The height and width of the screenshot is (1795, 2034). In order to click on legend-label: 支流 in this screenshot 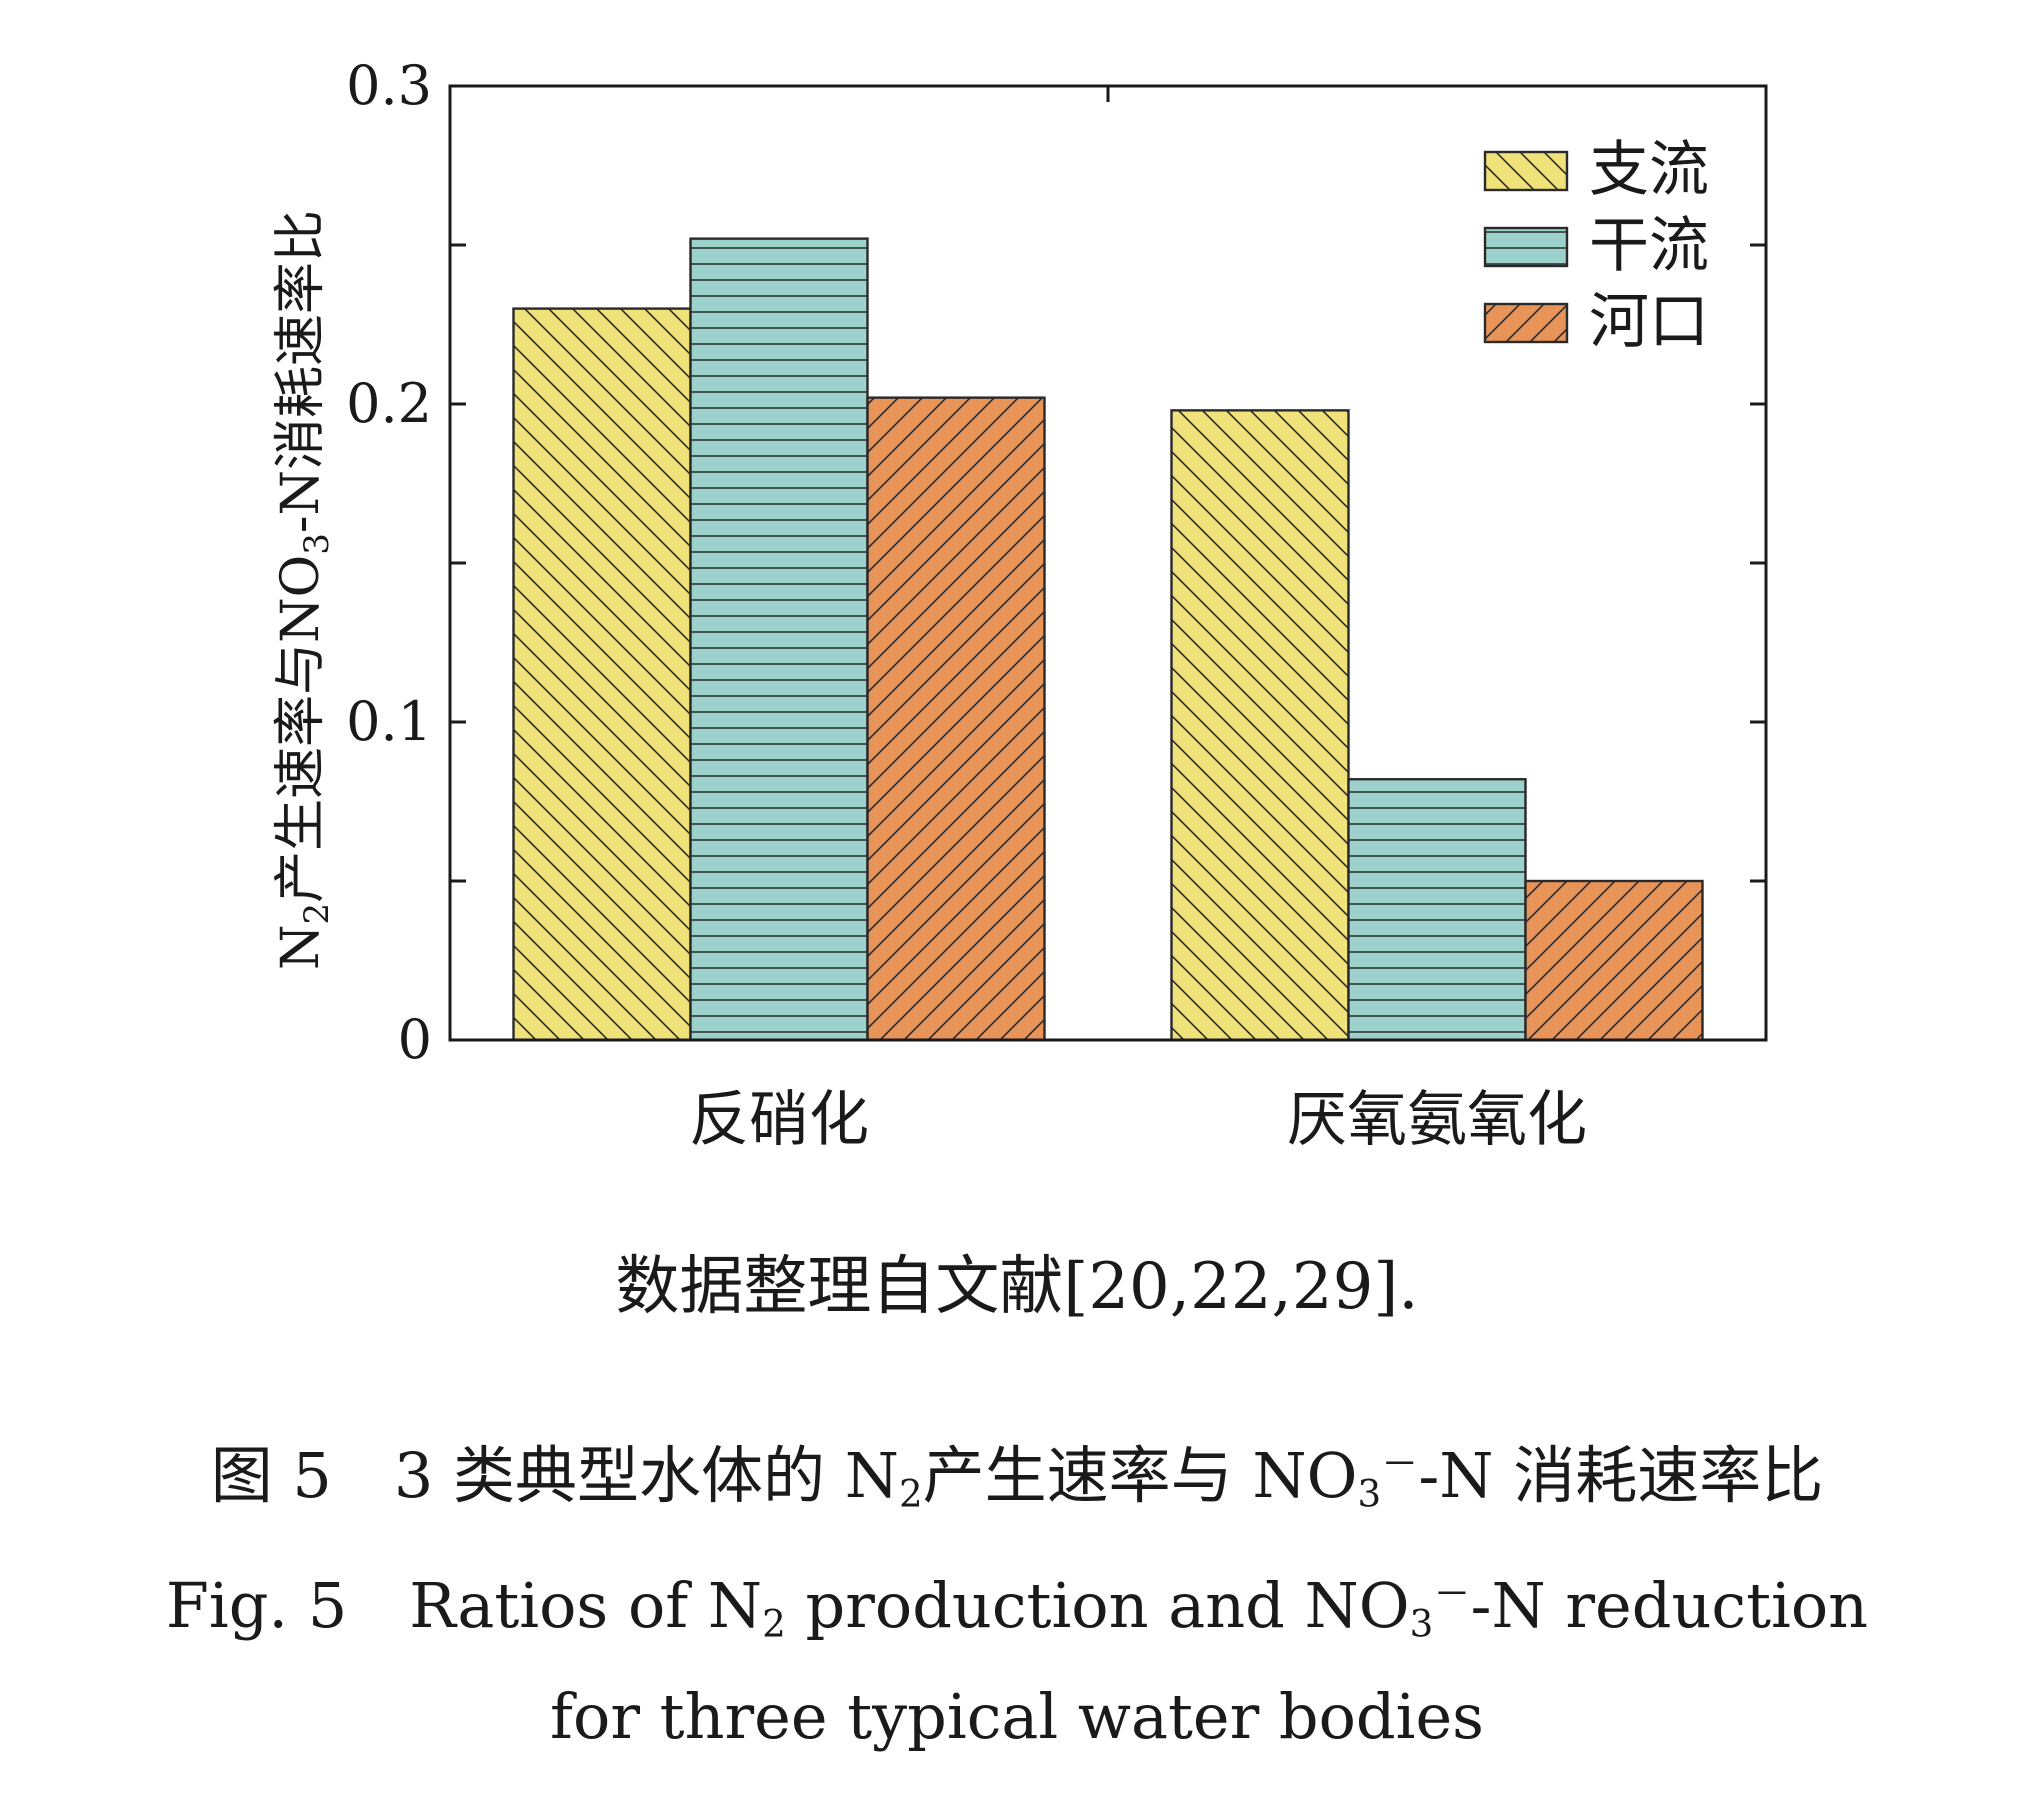, I will do `click(1649, 170)`.